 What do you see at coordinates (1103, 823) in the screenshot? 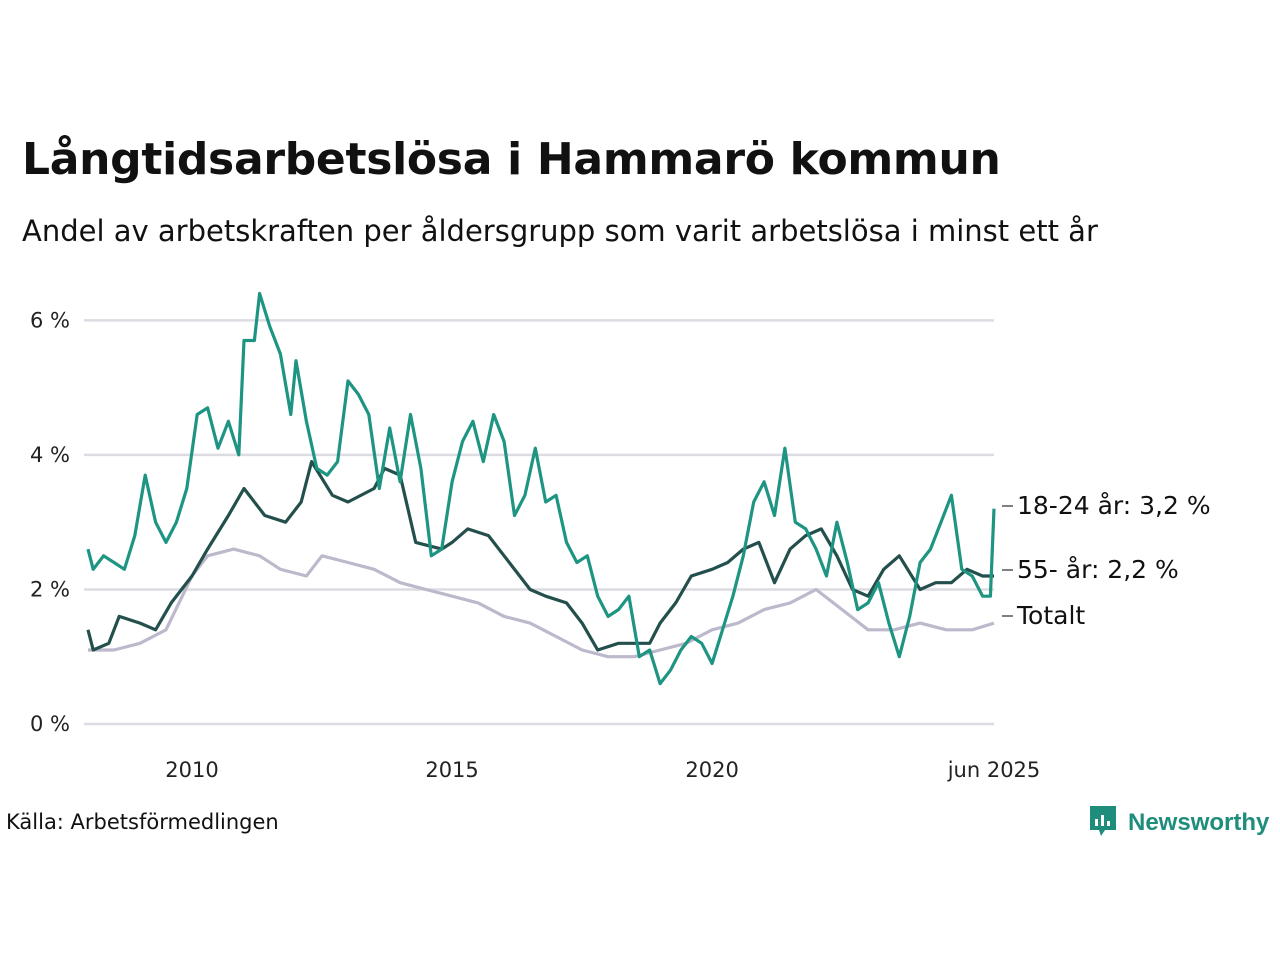
I see `newsworthy-logo-icon` at bounding box center [1103, 823].